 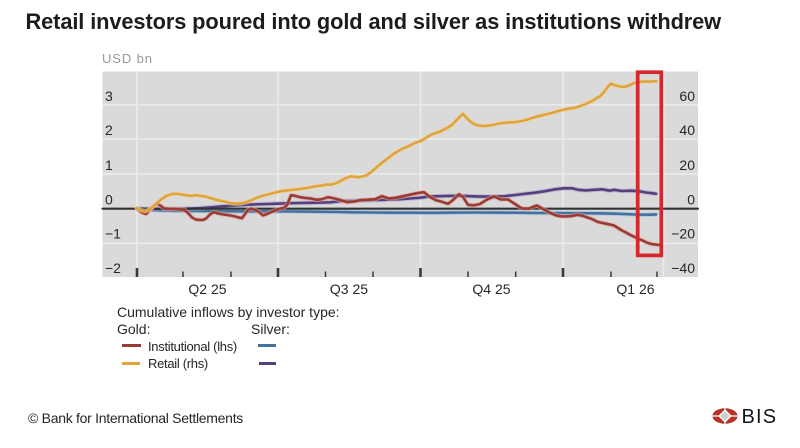 I want to click on svg-text: BIS, so click(x=760, y=417).